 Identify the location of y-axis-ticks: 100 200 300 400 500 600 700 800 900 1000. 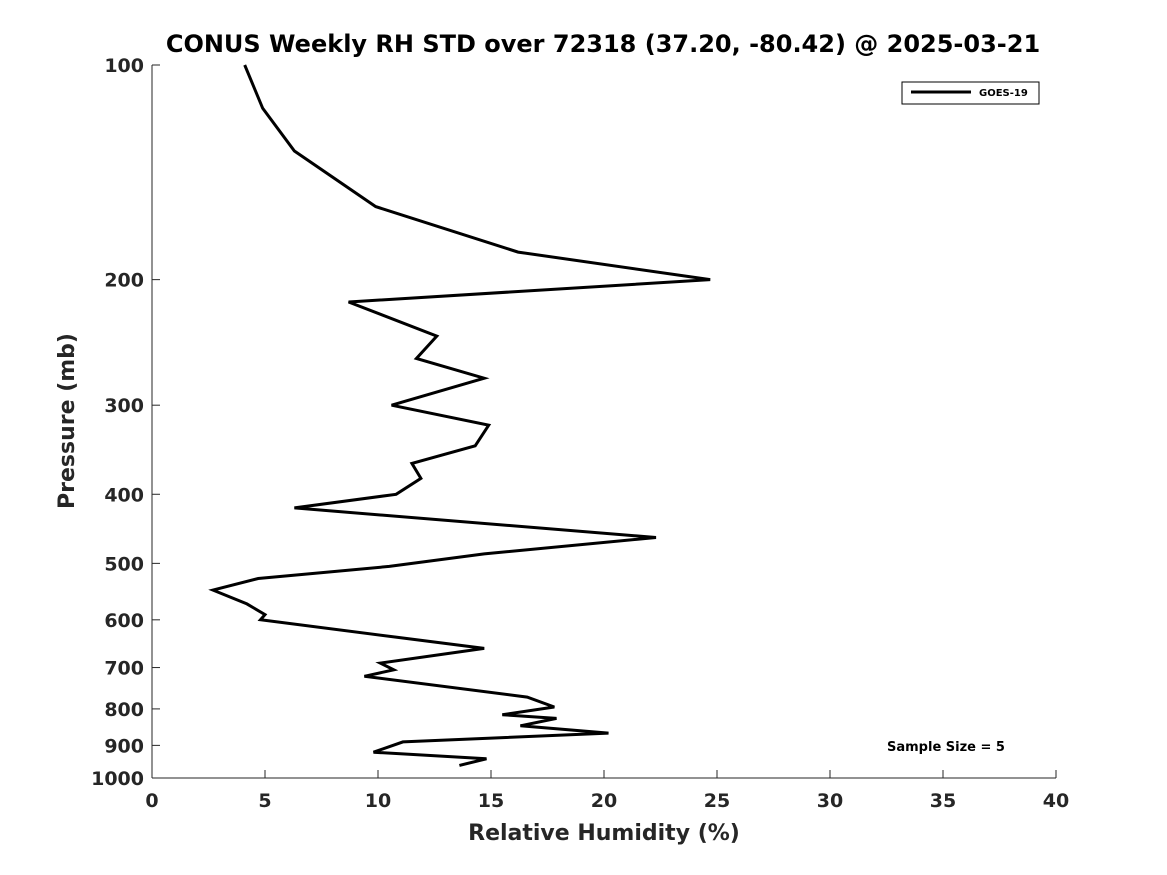
(125, 422).